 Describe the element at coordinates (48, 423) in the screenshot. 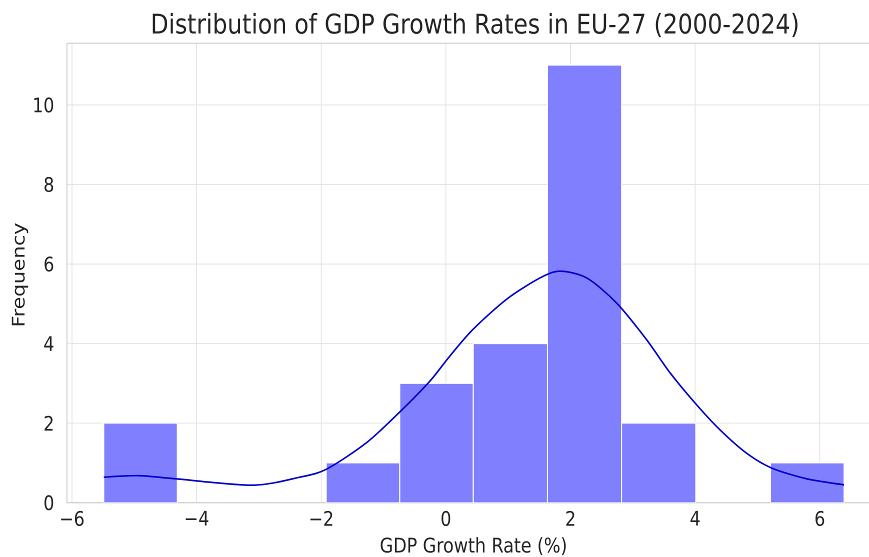

I see `y-tick-label: 2` at that location.